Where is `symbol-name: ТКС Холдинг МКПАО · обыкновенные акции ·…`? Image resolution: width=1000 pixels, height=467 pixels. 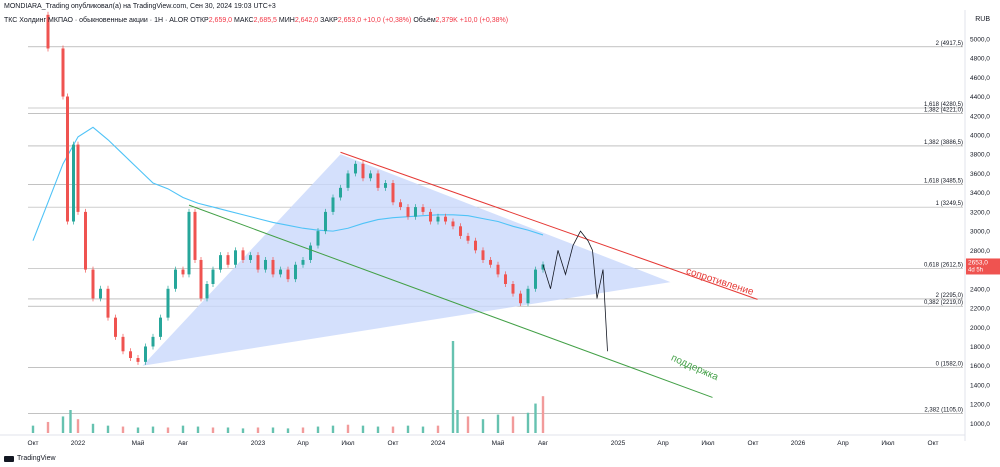 symbol-name: ТКС Холдинг МКПАО · обыкновенные акции ·… is located at coordinates (96, 20).